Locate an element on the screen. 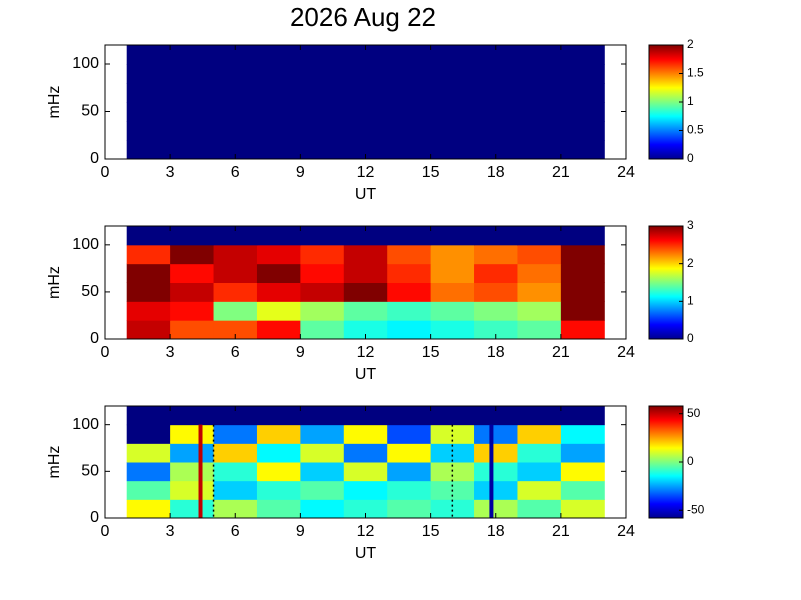 The image size is (801, 600). colorbar-tick-label: 3 is located at coordinates (690, 225).